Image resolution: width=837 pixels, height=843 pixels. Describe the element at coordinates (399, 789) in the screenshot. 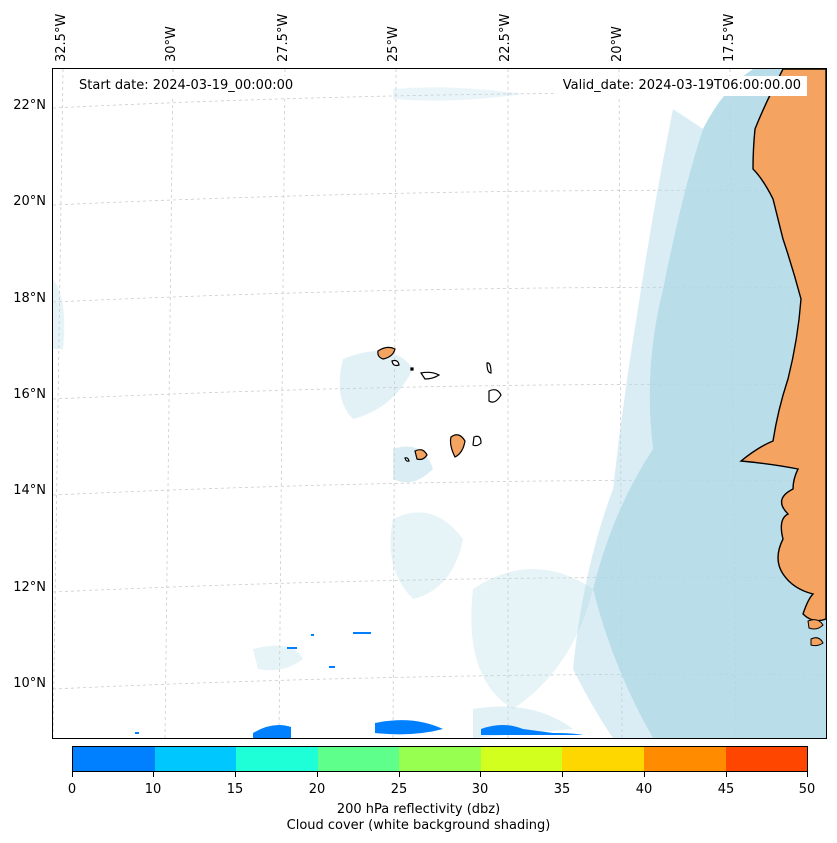

I see `colorbar-tick-label: 25` at that location.